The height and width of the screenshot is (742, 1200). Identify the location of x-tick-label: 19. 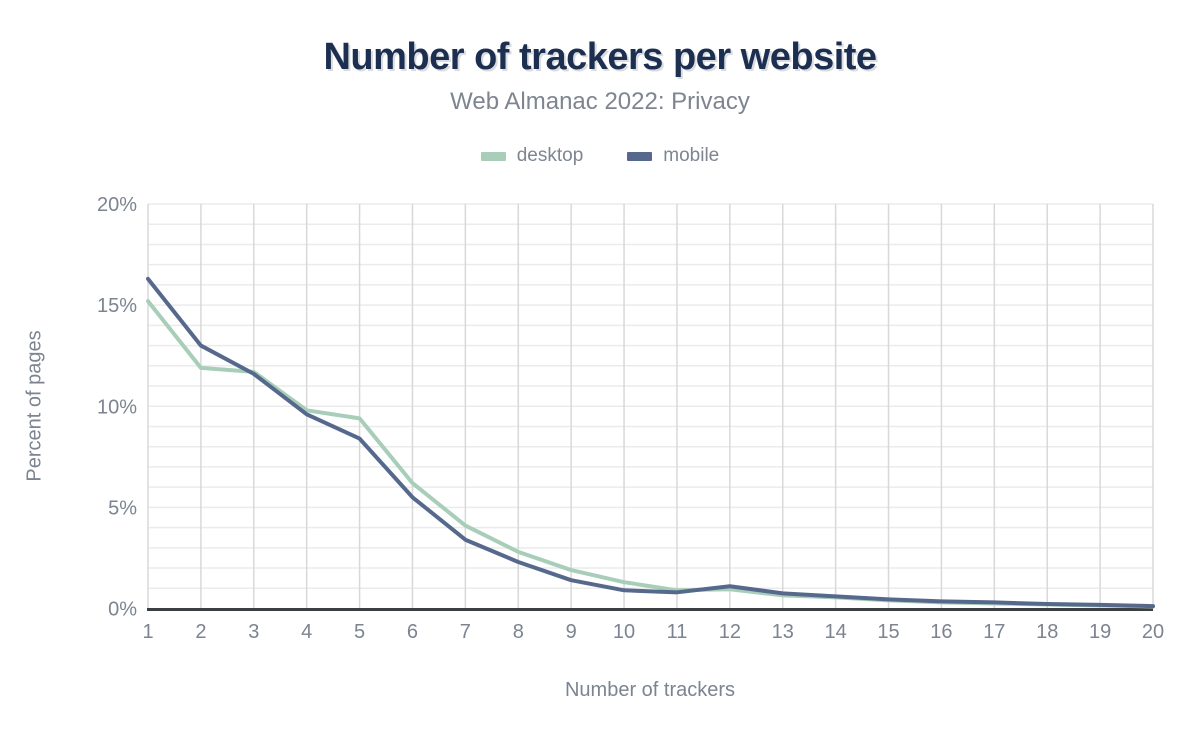
(1100, 632).